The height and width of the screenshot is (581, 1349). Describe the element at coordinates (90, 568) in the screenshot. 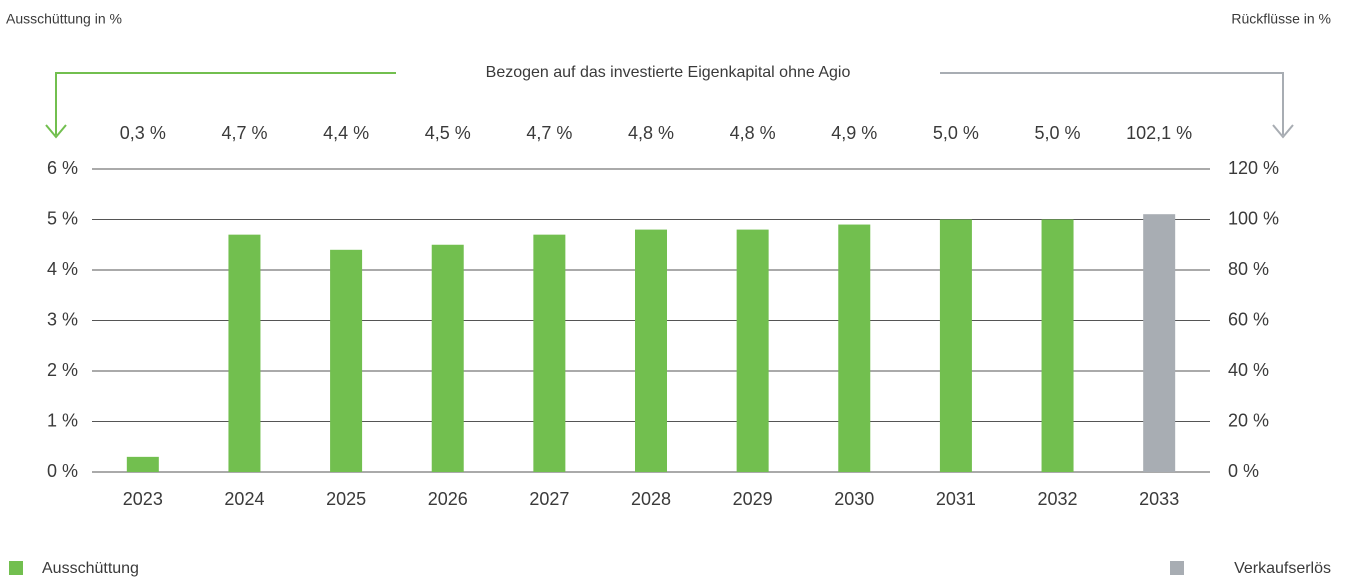

I see `legend-label: Ausschüttung` at that location.